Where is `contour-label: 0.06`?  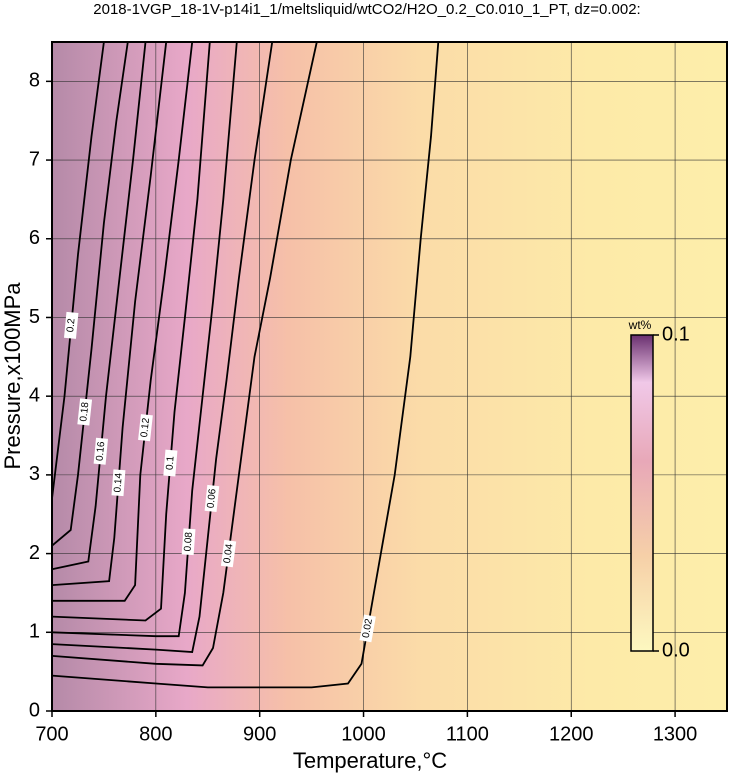 contour-label: 0.06 is located at coordinates (212, 498).